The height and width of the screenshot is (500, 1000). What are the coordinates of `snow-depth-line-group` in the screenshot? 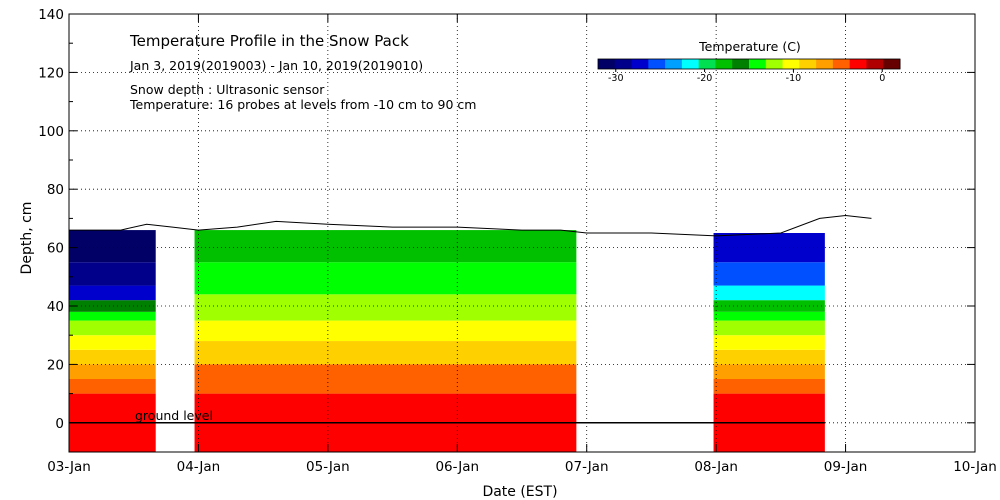 It's located at (470, 225).